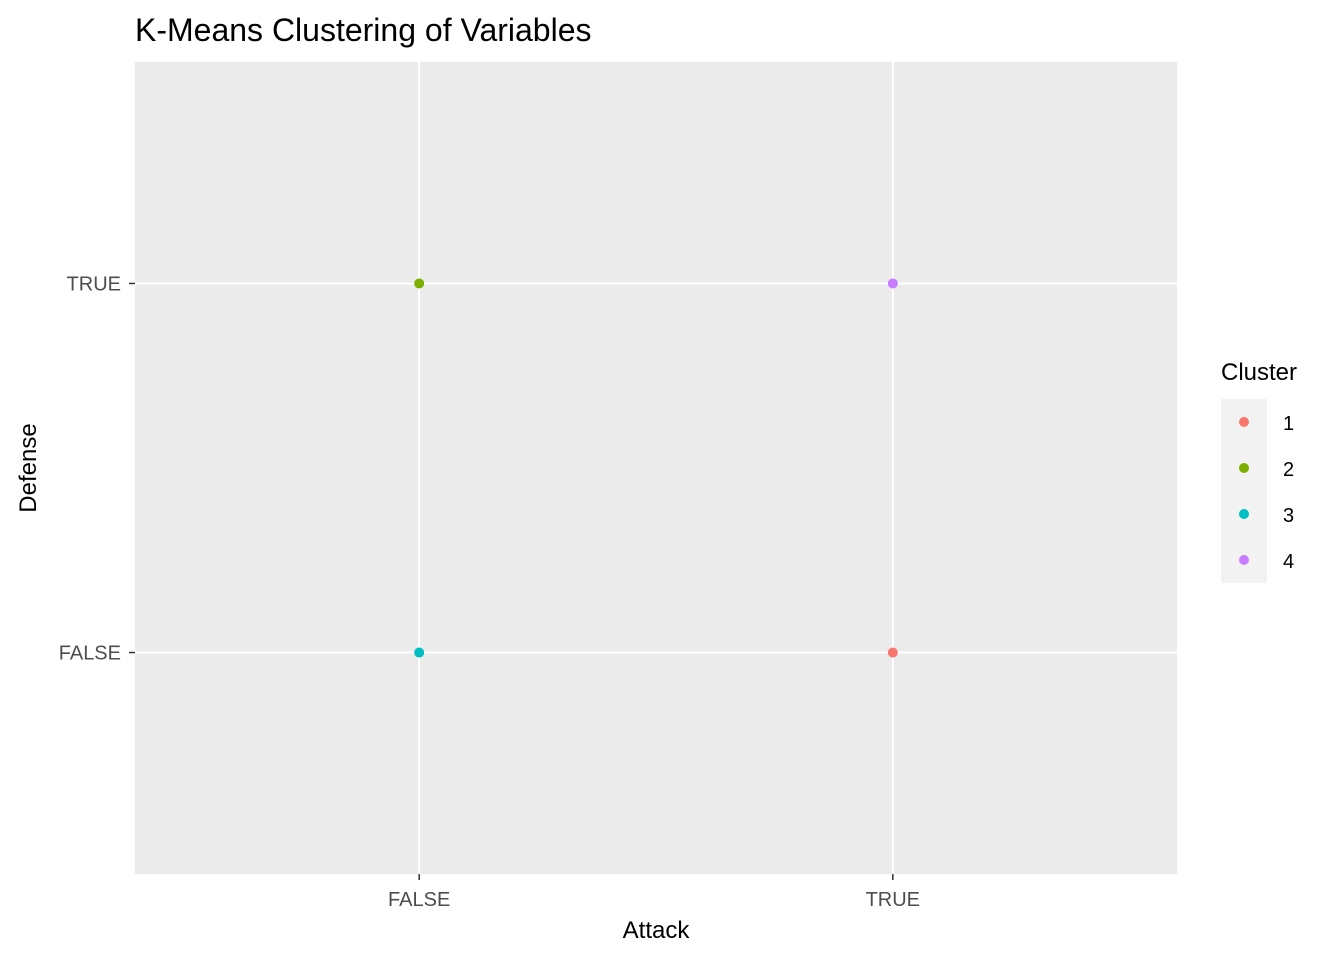 The width and height of the screenshot is (1344, 960). Describe the element at coordinates (90, 468) in the screenshot. I see `y-tick-labels: FALSE TRUE` at that location.